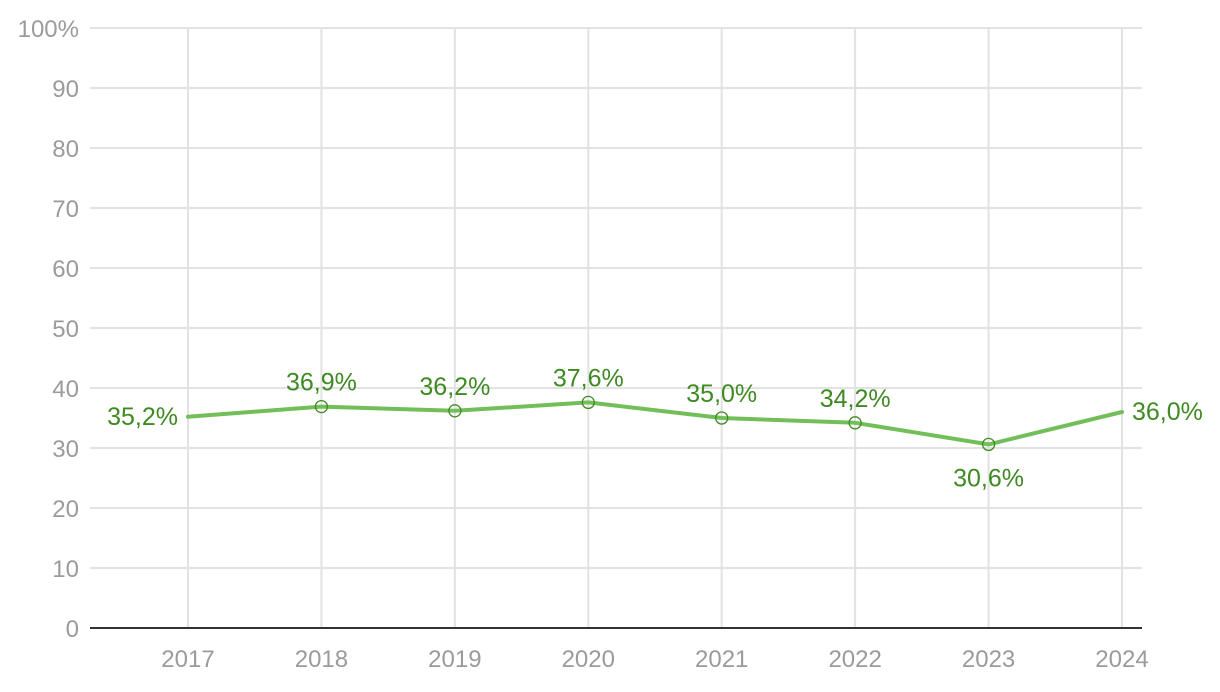 Image resolution: width=1220 pixels, height=692 pixels. I want to click on data-label: 35,0%, so click(721, 394).